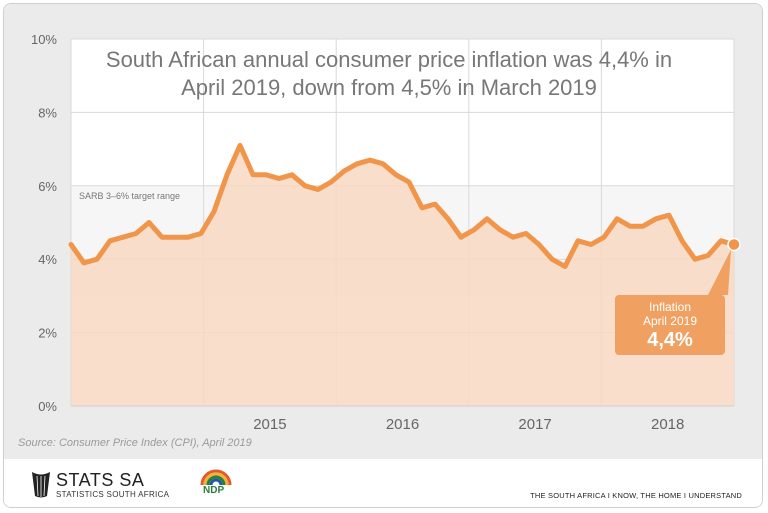 This screenshot has height=513, width=768. Describe the element at coordinates (670, 340) in the screenshot. I see `callout-value: 4,4%` at that location.